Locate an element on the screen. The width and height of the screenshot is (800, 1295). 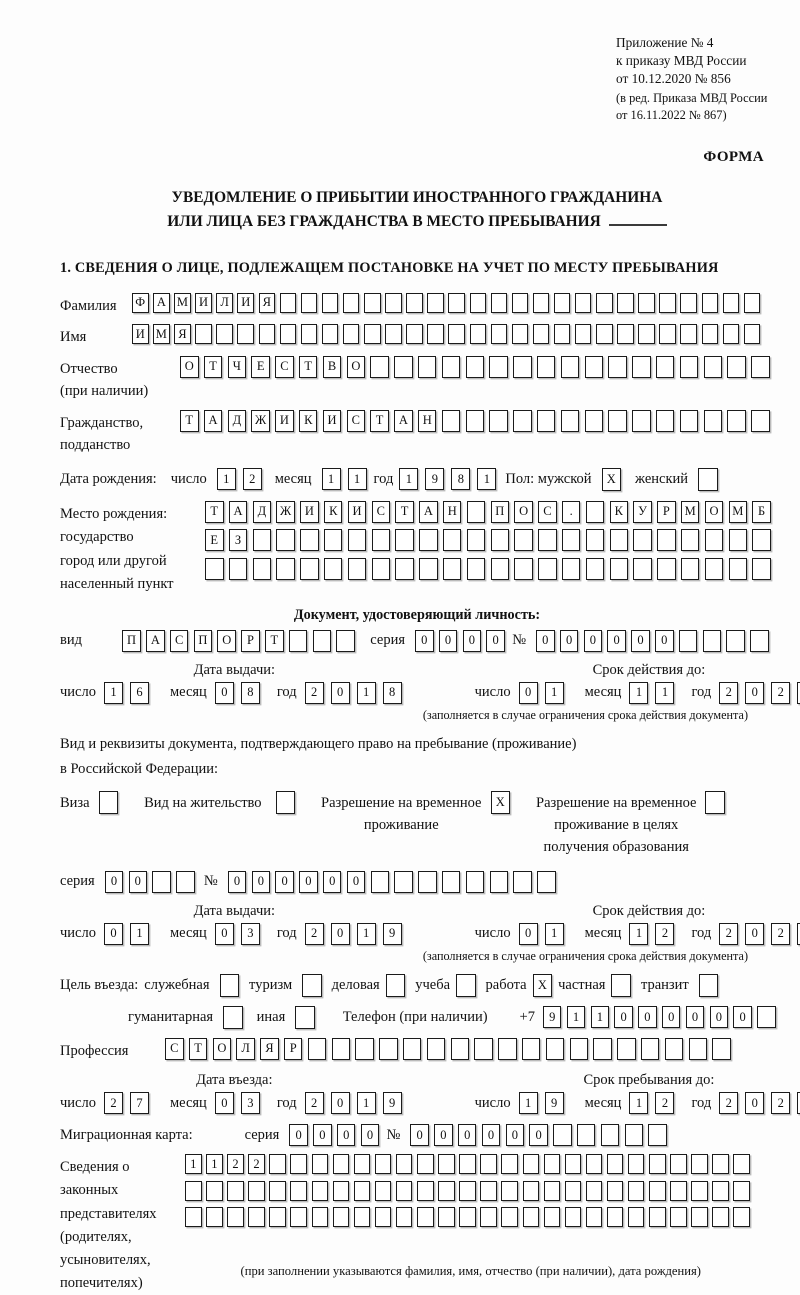
char-cell: Л is located at coordinates (224, 302).